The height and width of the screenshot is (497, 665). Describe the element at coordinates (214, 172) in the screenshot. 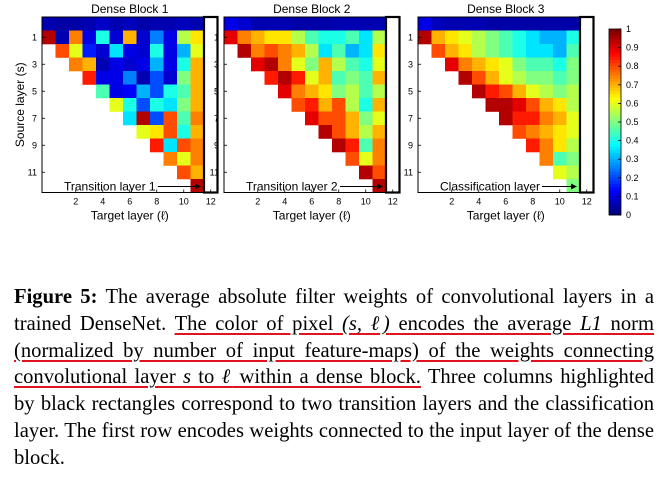

I see `y-tick-label: 11` at that location.